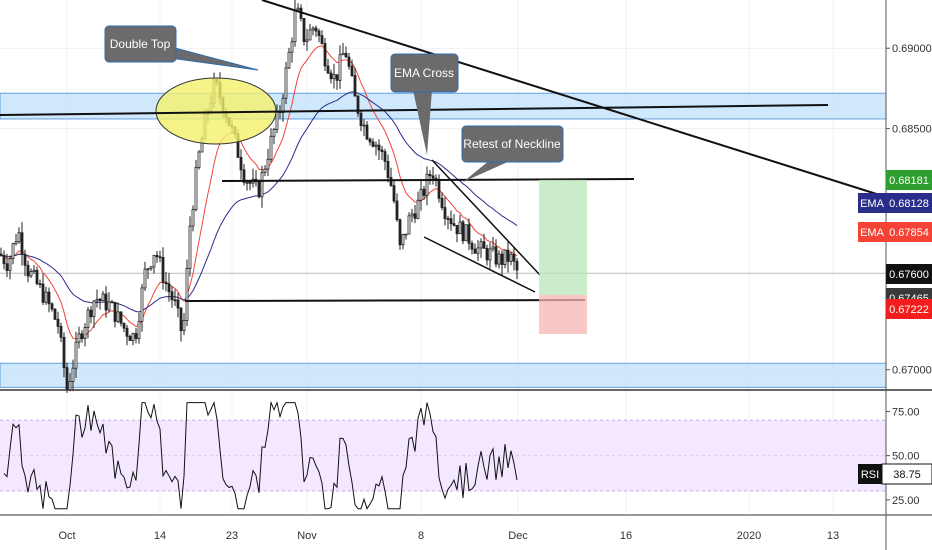  Describe the element at coordinates (518, 536) in the screenshot. I see `time-tick-label: Dec` at that location.